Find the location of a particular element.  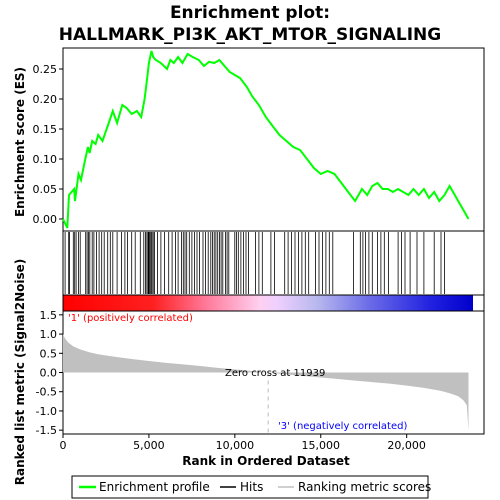

legend-box is located at coordinates (250, 487).